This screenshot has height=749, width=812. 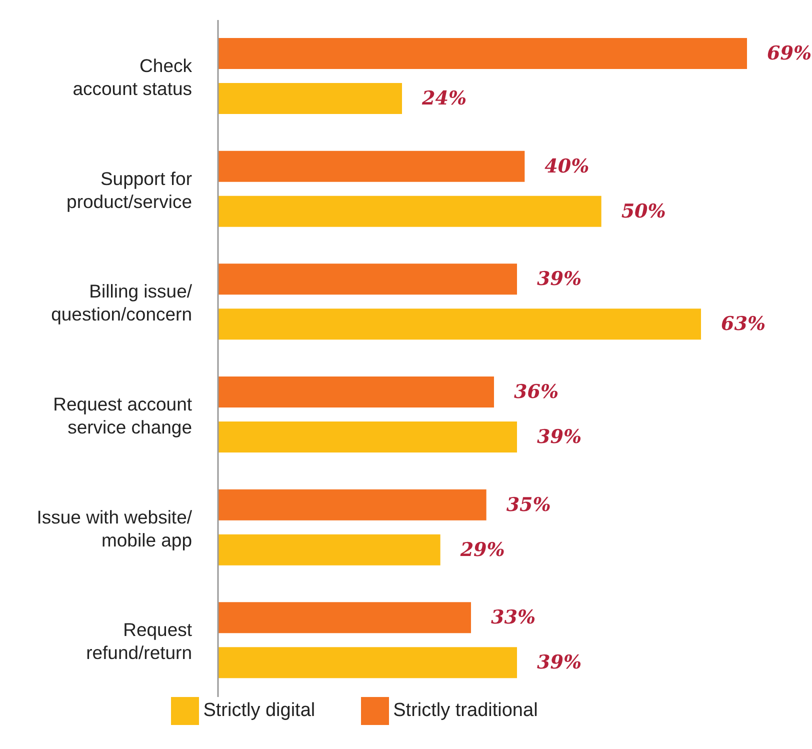 I want to click on legend-label: Strictly traditional, so click(x=465, y=711).